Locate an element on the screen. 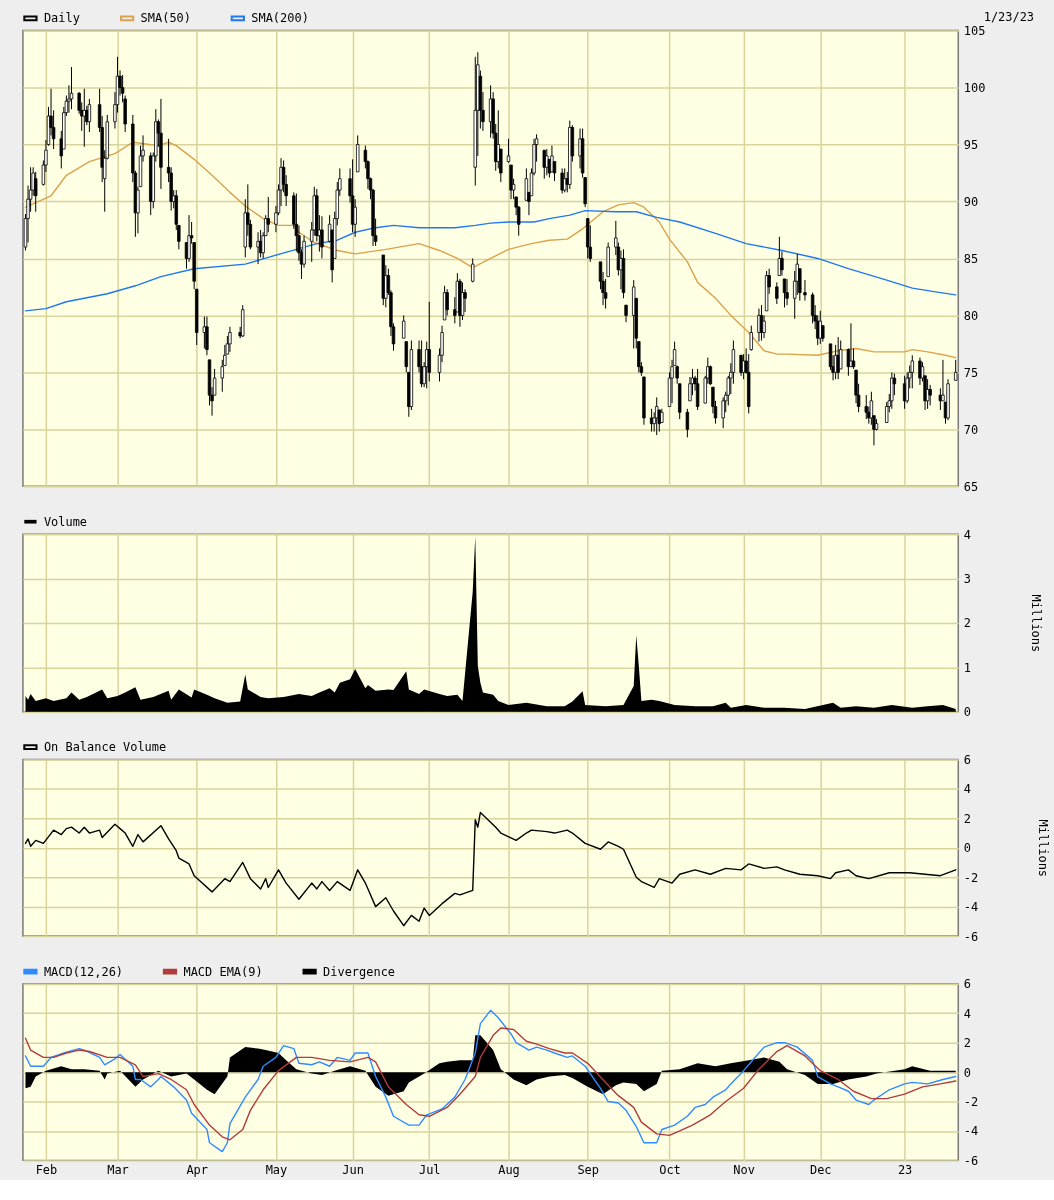 This screenshot has width=1054, height=1200. y-tick-label: 100 is located at coordinates (974, 88).